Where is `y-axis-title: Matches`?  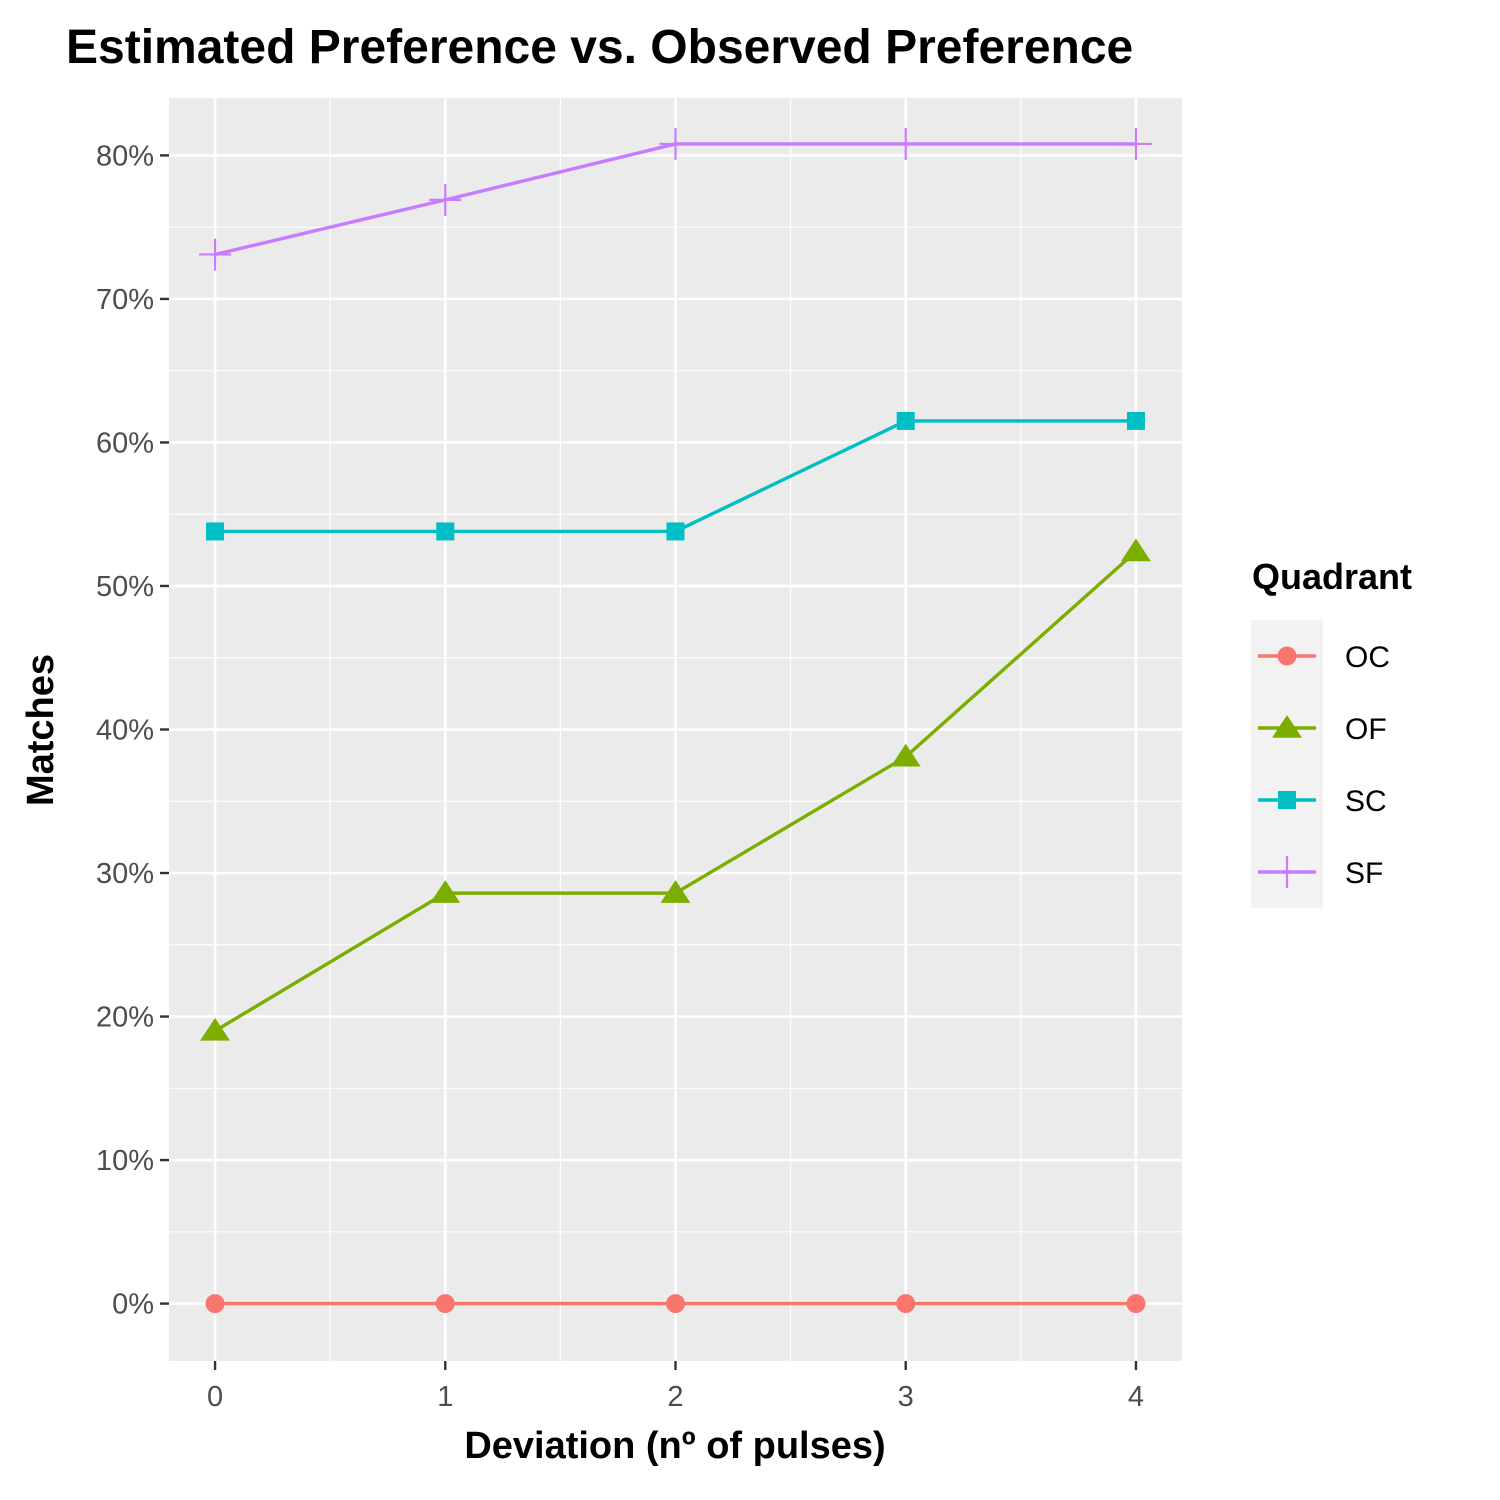 y-axis-title: Matches is located at coordinates (41, 730).